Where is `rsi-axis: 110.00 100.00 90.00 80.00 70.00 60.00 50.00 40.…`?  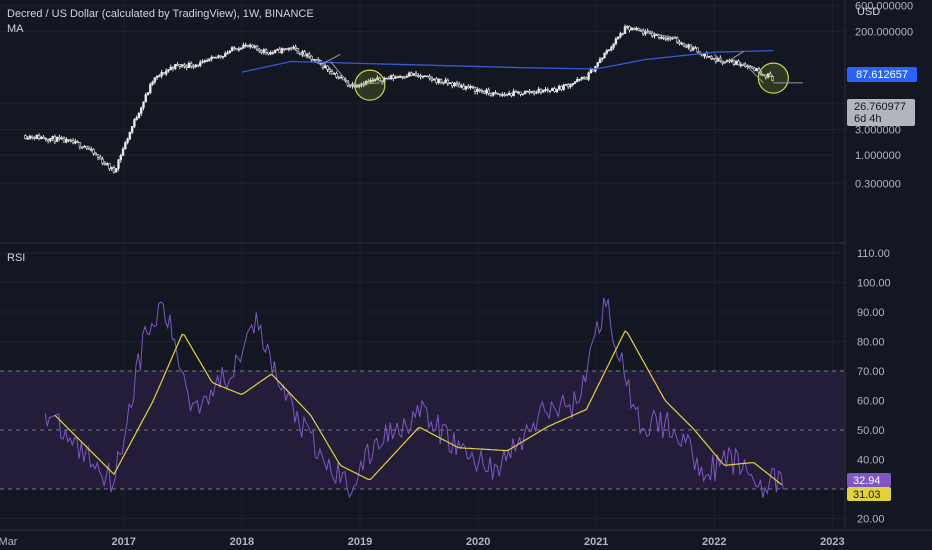
rsi-axis: 110.00 100.00 90.00 80.00 70.00 60.00 50.00 40.… is located at coordinates (874, 387).